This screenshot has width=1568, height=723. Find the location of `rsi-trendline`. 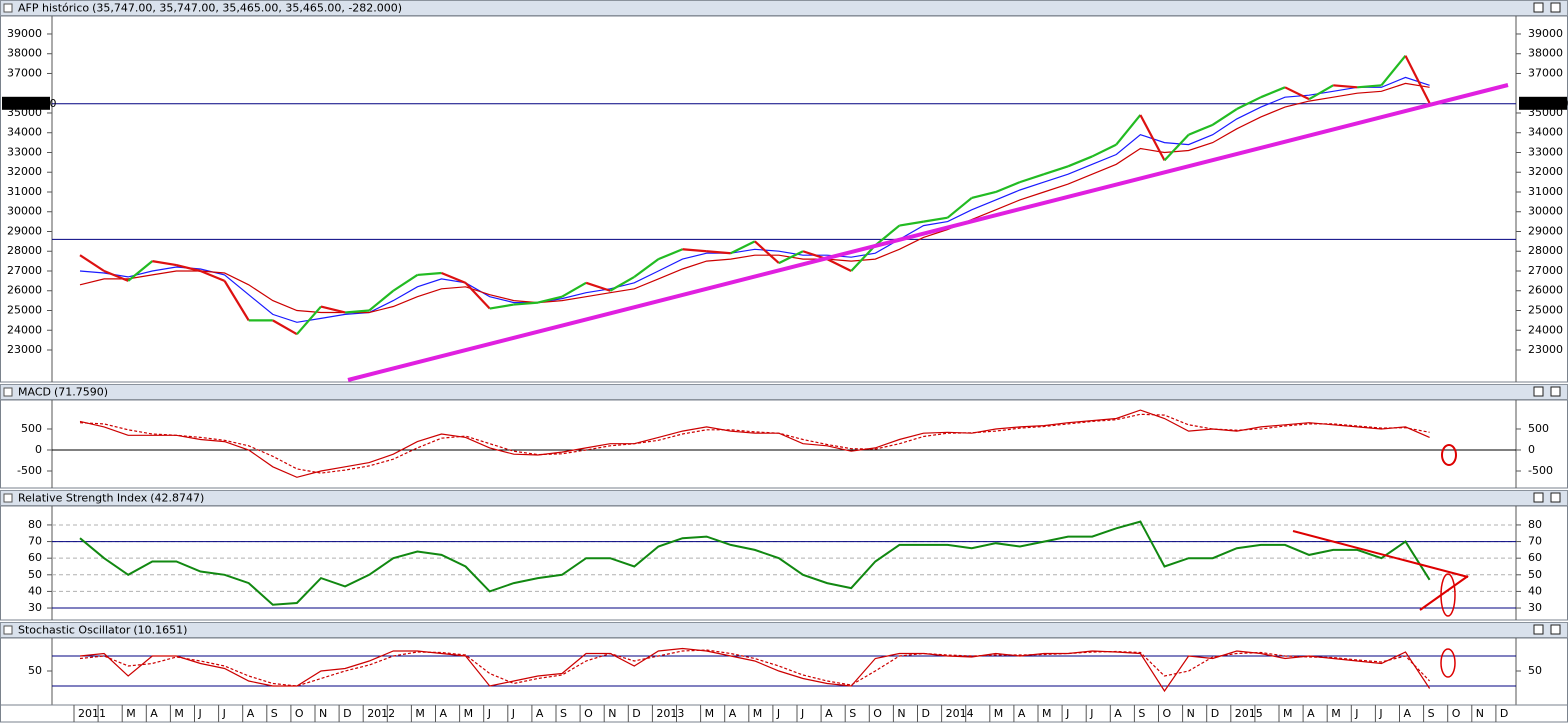

rsi-trendline is located at coordinates (1380, 554).